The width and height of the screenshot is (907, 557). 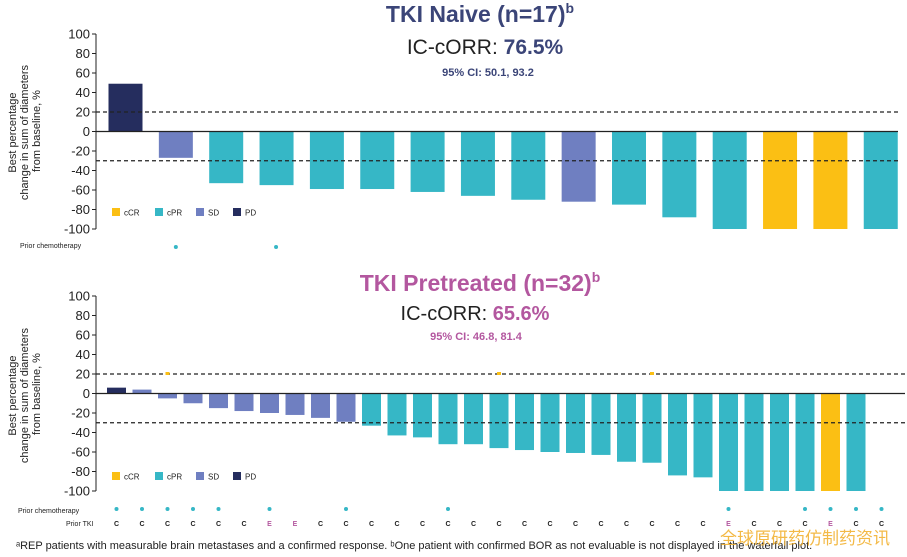 I want to click on bottom-y-tick-label: -20, so click(x=80, y=413).